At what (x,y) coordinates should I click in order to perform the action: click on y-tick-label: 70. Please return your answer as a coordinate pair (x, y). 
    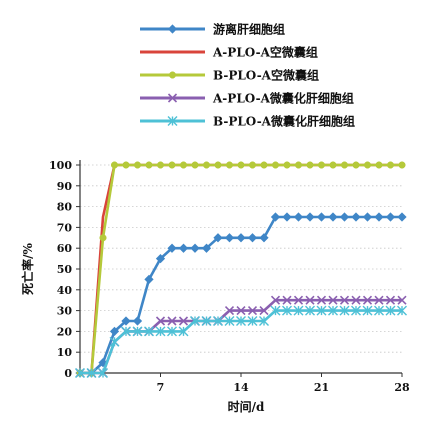
    Looking at the image, I should click on (65, 227).